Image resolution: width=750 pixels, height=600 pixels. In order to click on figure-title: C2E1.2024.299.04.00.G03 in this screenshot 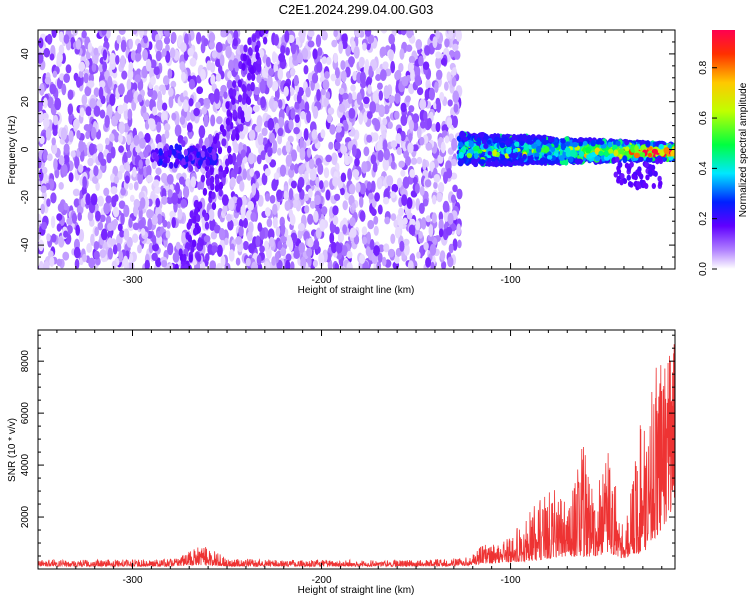, I will do `click(356, 9)`.